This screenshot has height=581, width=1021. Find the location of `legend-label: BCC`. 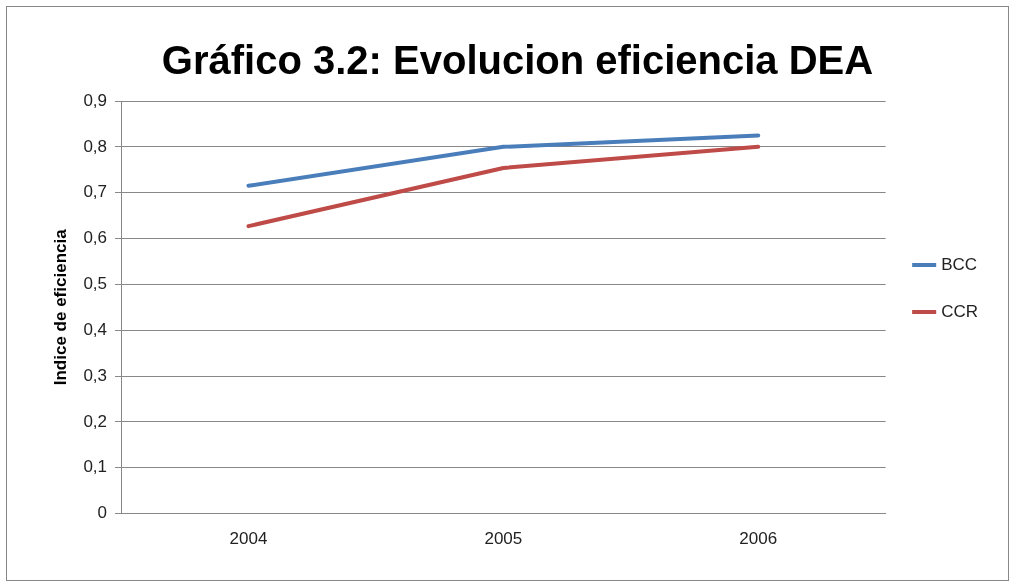

legend-label: BCC is located at coordinates (959, 264).